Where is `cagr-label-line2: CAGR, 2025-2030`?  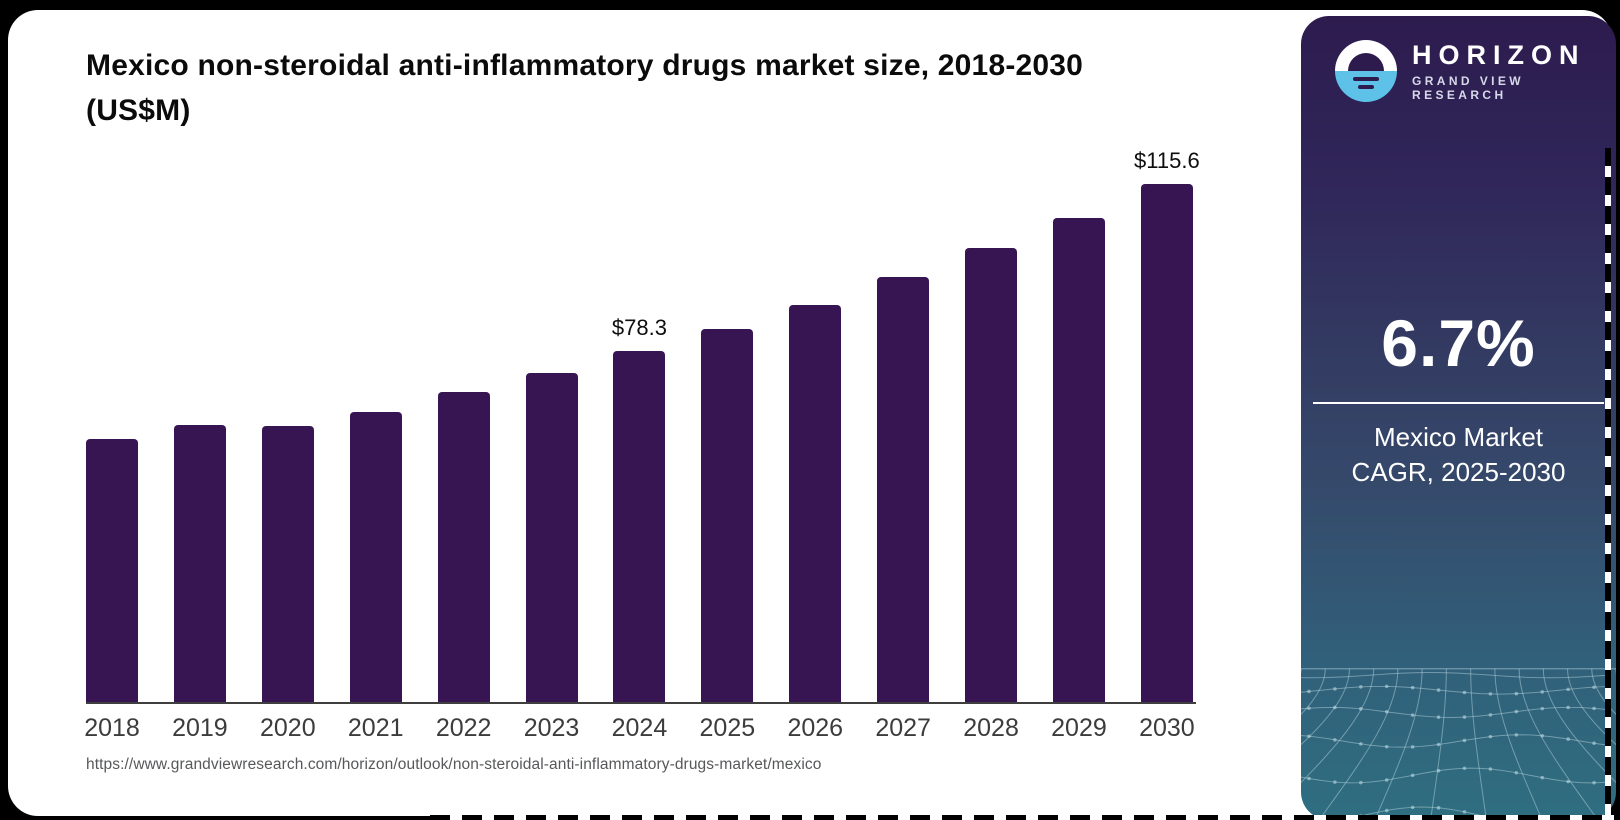
cagr-label-line2: CAGR, 2025-2030 is located at coordinates (1458, 472).